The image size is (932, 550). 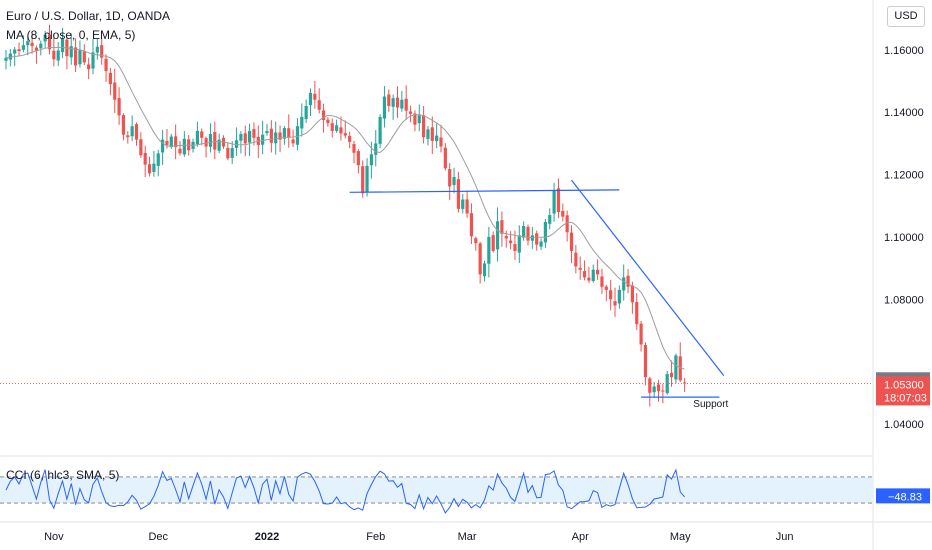 I want to click on cci-value: −48.83, so click(x=905, y=497).